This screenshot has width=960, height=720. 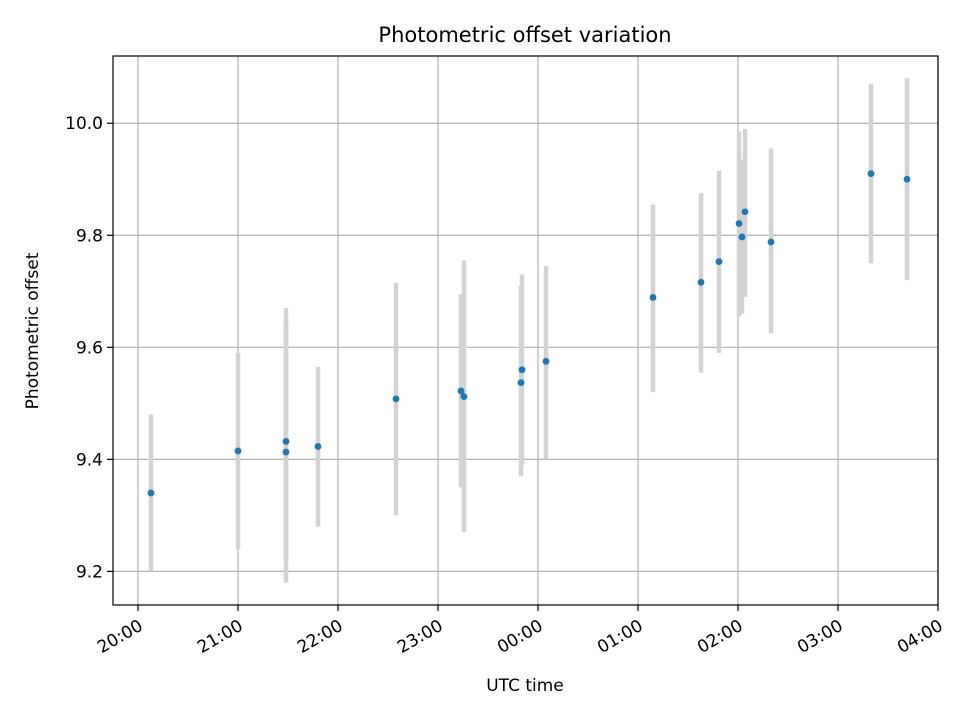 What do you see at coordinates (84, 124) in the screenshot?
I see `y-tick-label: 10.0` at bounding box center [84, 124].